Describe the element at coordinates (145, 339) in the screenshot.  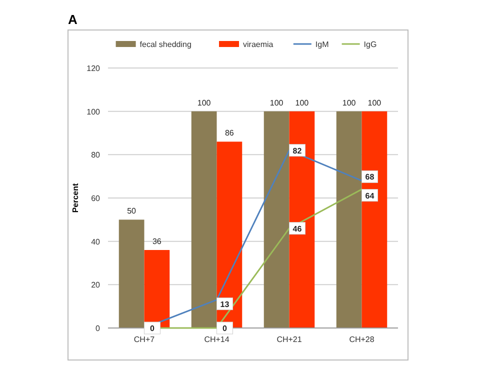
I see `x-tick-label: CH+7` at that location.